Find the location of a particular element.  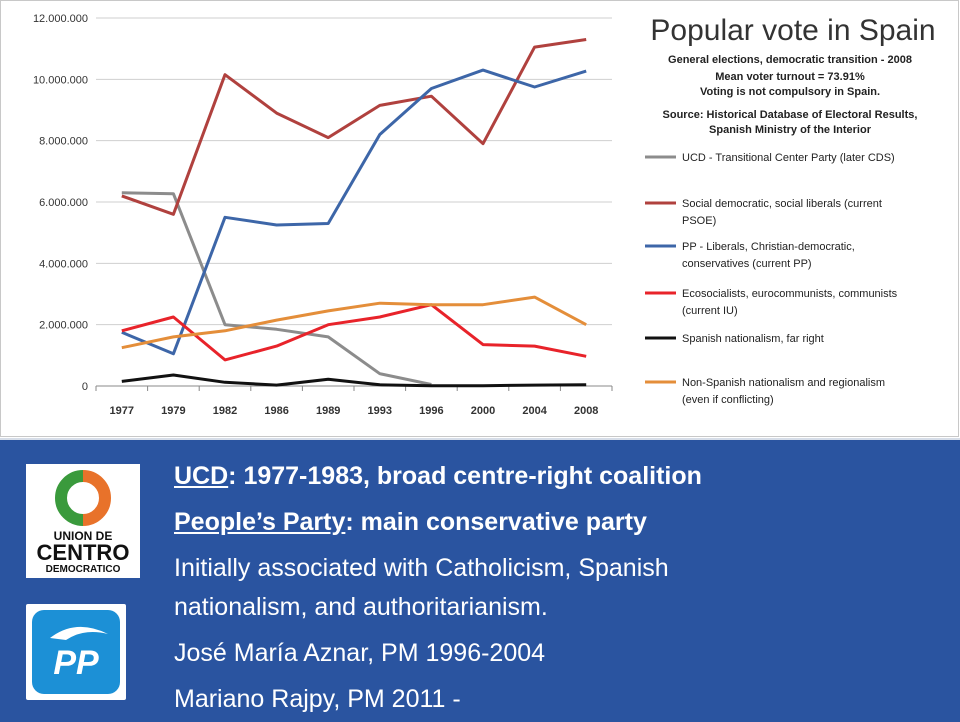

legend-label: PSOE) is located at coordinates (699, 221).